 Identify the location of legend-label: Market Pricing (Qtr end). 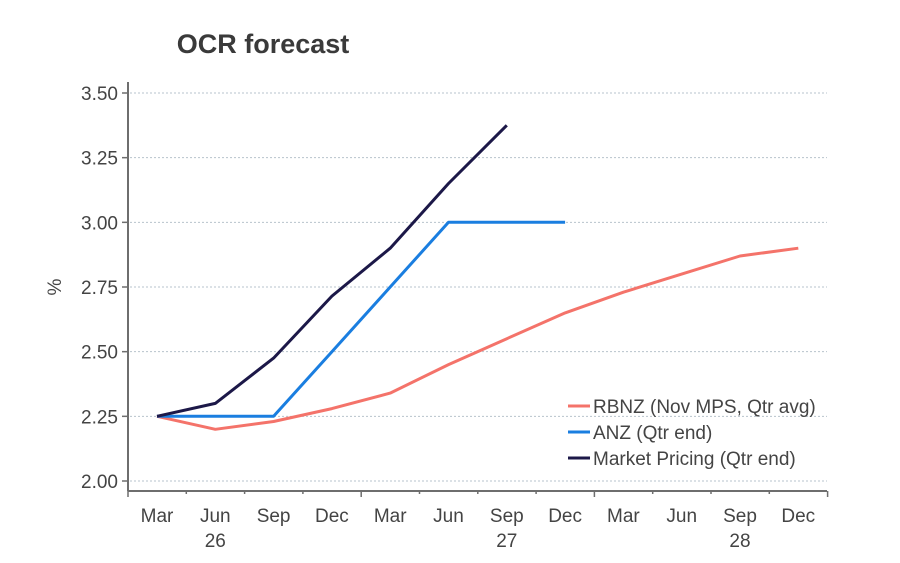
(694, 459).